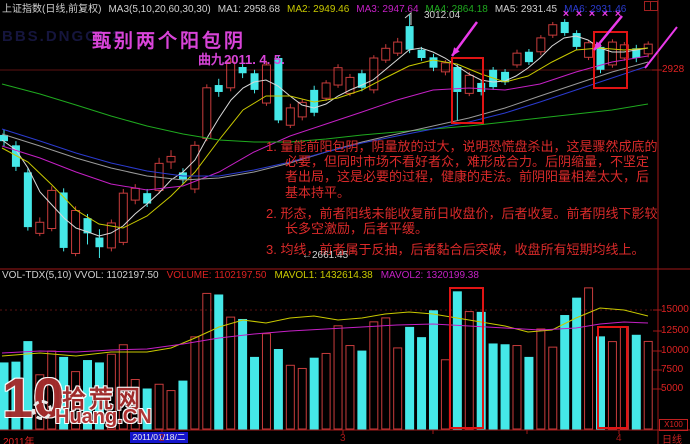 The image size is (690, 444). What do you see at coordinates (675, 309) in the screenshot?
I see `vol-axis-label: 15000` at bounding box center [675, 309].